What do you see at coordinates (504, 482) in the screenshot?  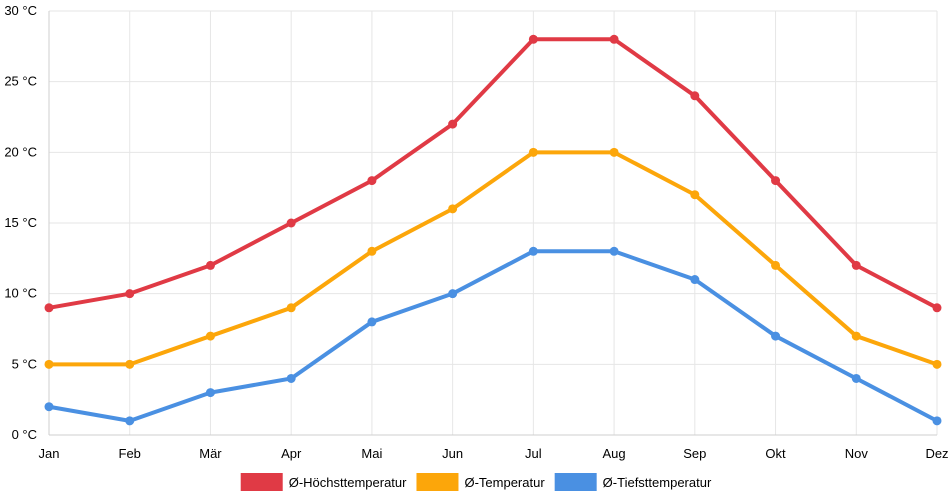 I see `legend-label: Ø-Temperatur` at bounding box center [504, 482].